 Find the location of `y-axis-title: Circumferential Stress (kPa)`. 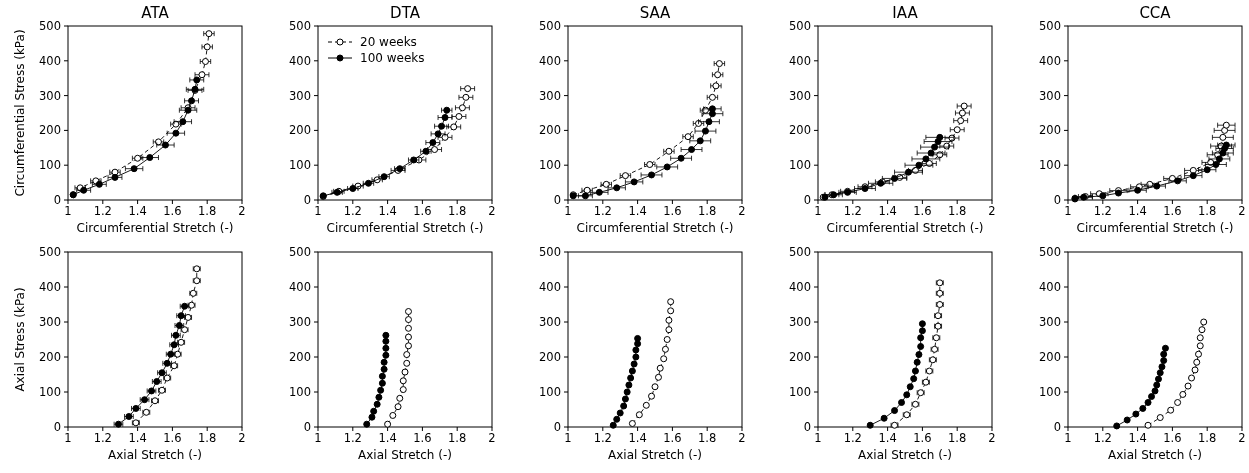

y-axis-title: Circumferential Stress (kPa) is located at coordinates (20, 113).